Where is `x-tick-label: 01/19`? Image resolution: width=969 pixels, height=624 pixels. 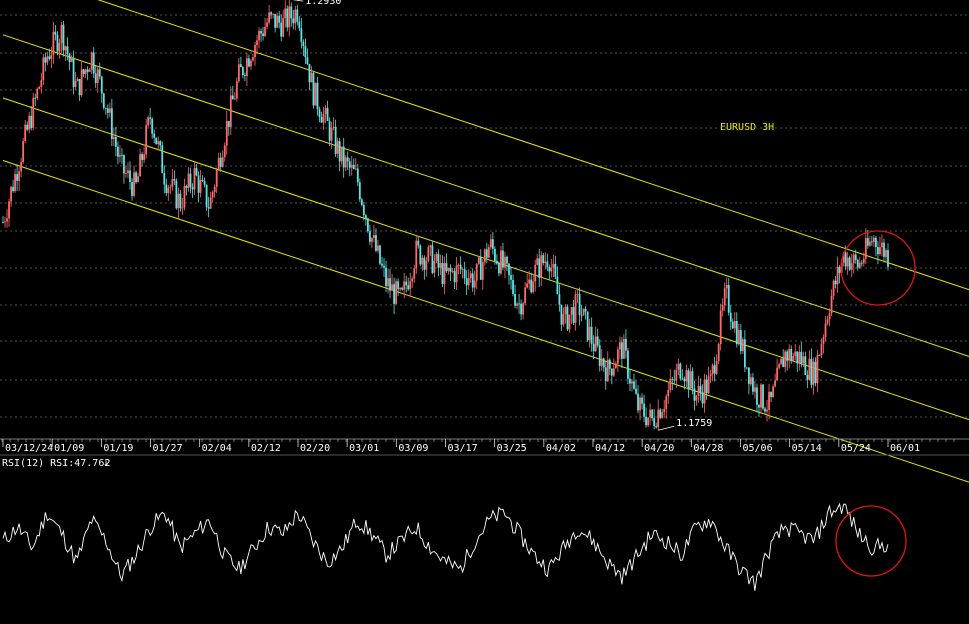 x-tick-label: 01/19 is located at coordinates (118, 448).